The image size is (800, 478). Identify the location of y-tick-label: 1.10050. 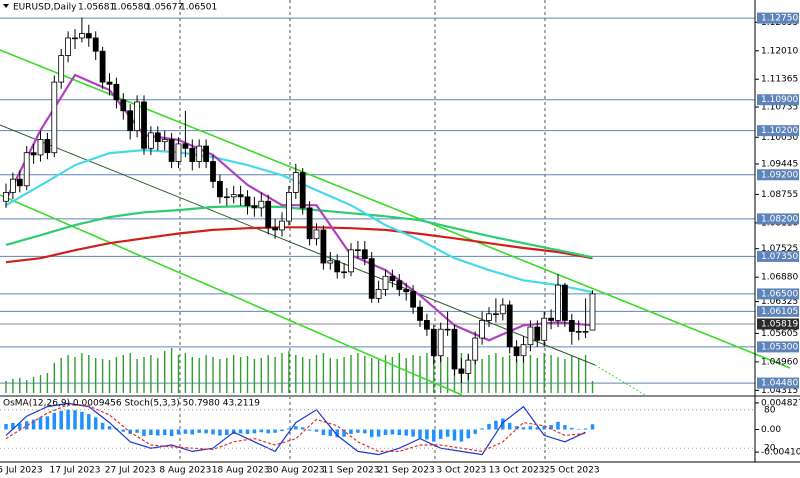
(779, 138).